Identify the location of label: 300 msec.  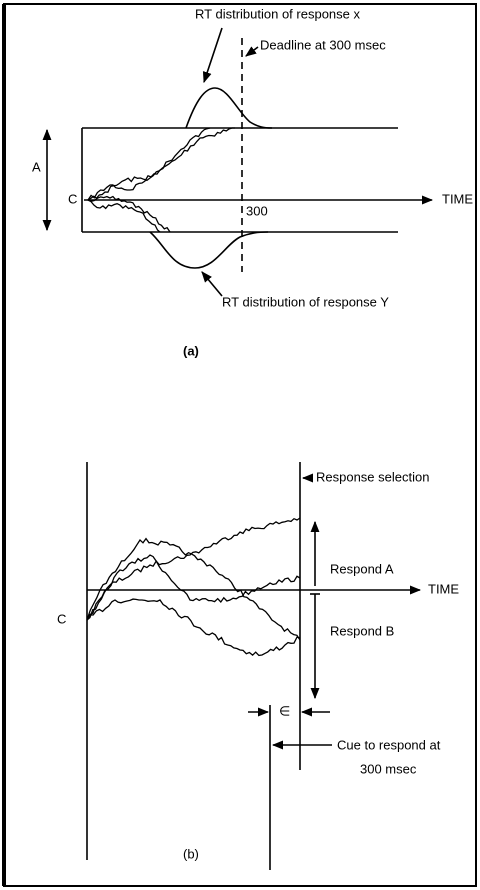
(388, 768).